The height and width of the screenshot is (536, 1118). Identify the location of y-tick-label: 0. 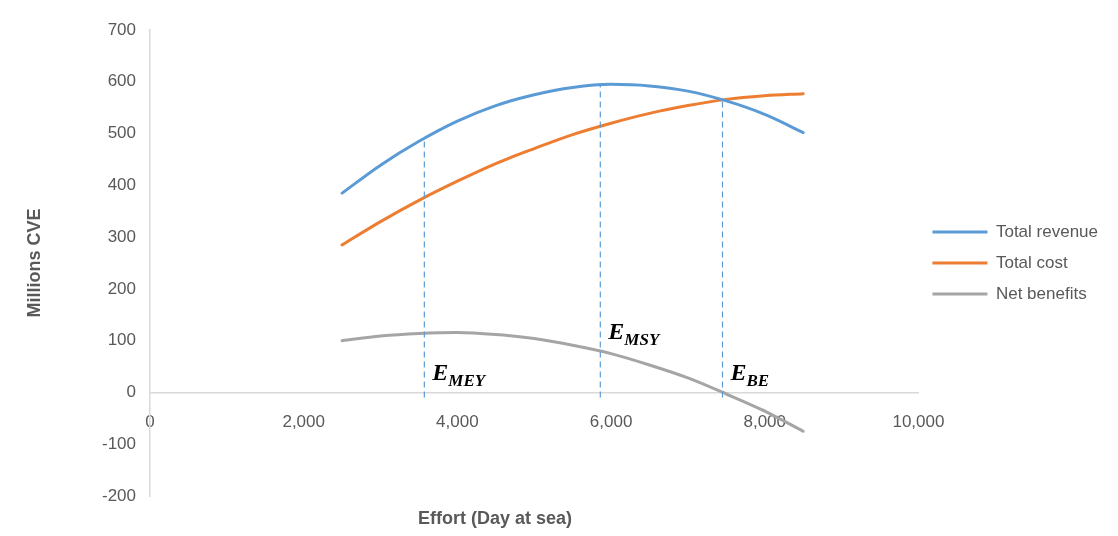
(131, 392).